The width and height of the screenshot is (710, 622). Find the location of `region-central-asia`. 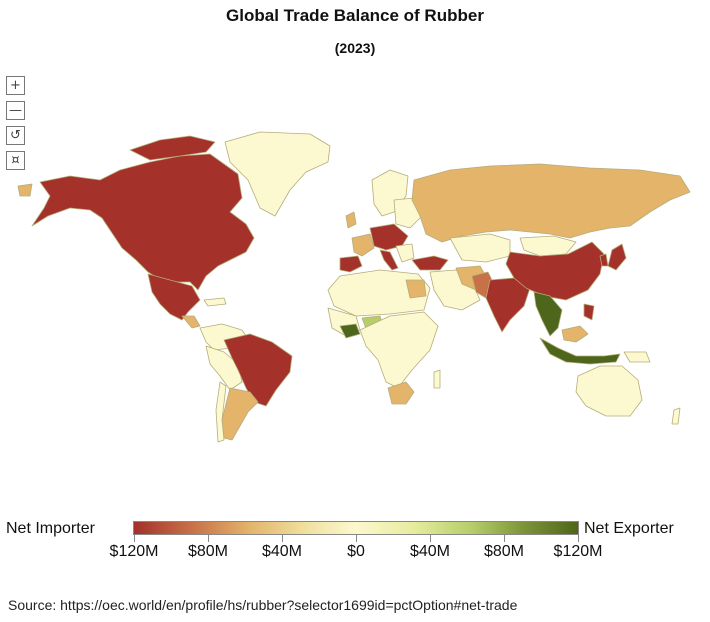

region-central-asia is located at coordinates (480, 248).